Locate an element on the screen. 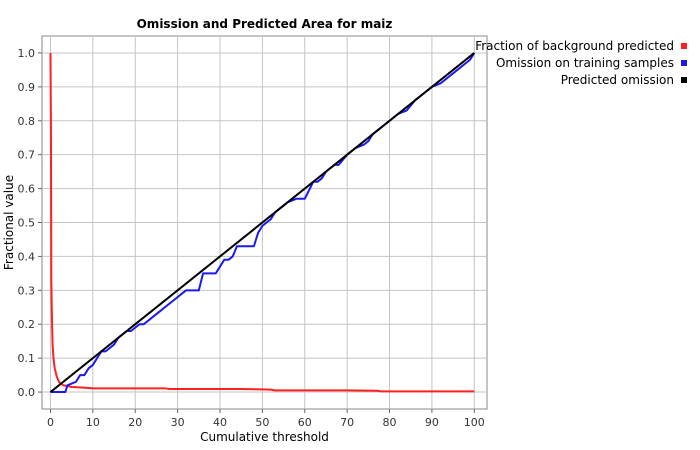 The width and height of the screenshot is (700, 450). y-axis-label: Fractional value is located at coordinates (9, 222).